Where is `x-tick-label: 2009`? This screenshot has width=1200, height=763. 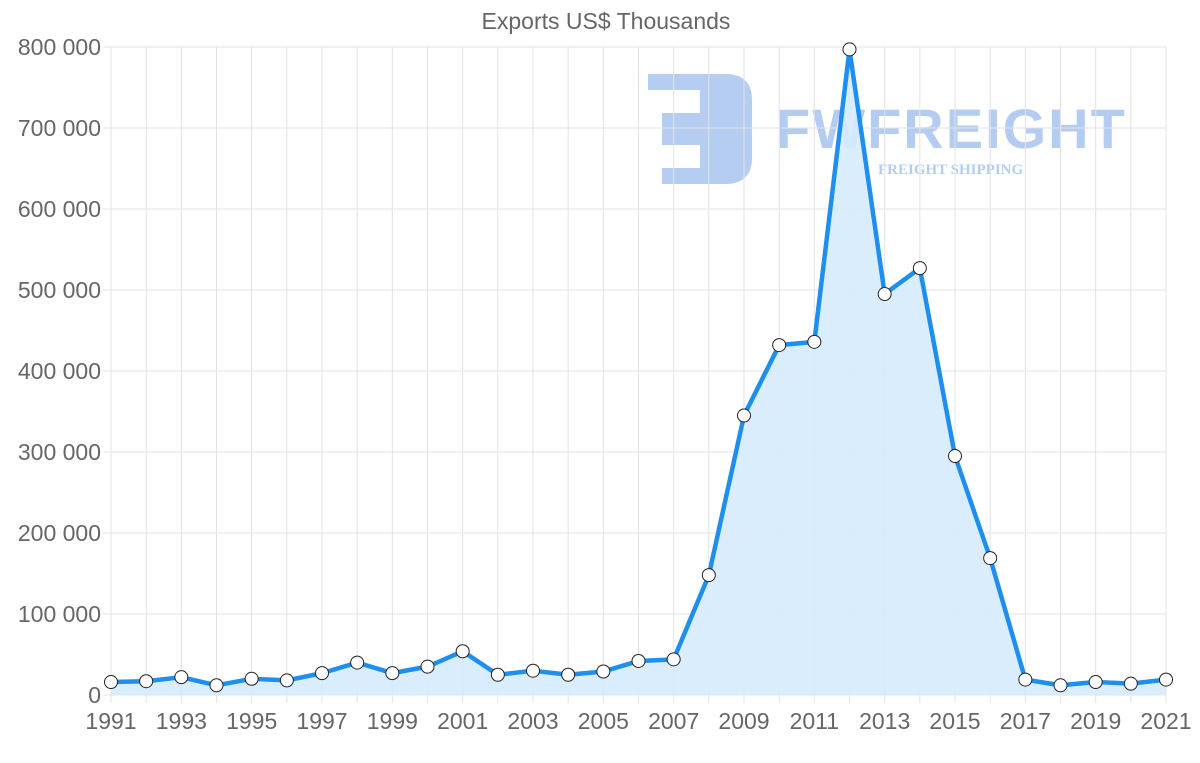 x-tick-label: 2009 is located at coordinates (743, 721).